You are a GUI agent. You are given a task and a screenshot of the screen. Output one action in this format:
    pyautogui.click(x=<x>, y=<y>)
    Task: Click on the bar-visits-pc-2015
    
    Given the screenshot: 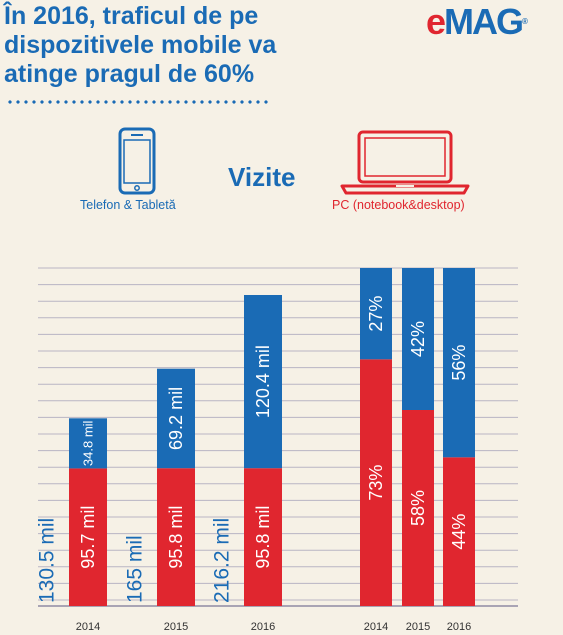 What is the action you would take?
    pyautogui.click(x=176, y=537)
    